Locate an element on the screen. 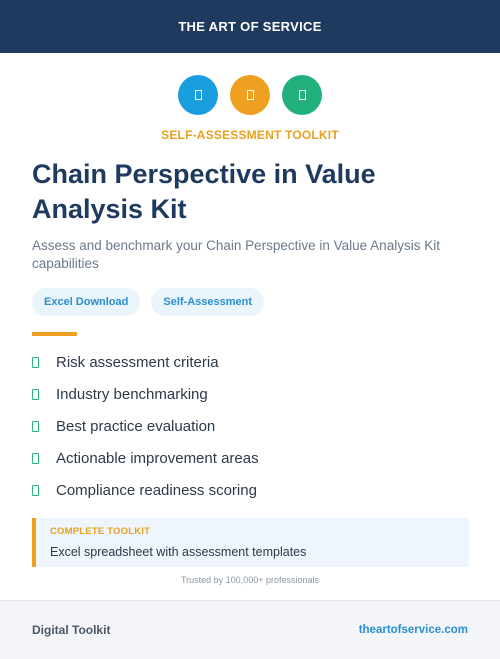  tag-list: Excel Download Self-Assessment is located at coordinates (148, 302).